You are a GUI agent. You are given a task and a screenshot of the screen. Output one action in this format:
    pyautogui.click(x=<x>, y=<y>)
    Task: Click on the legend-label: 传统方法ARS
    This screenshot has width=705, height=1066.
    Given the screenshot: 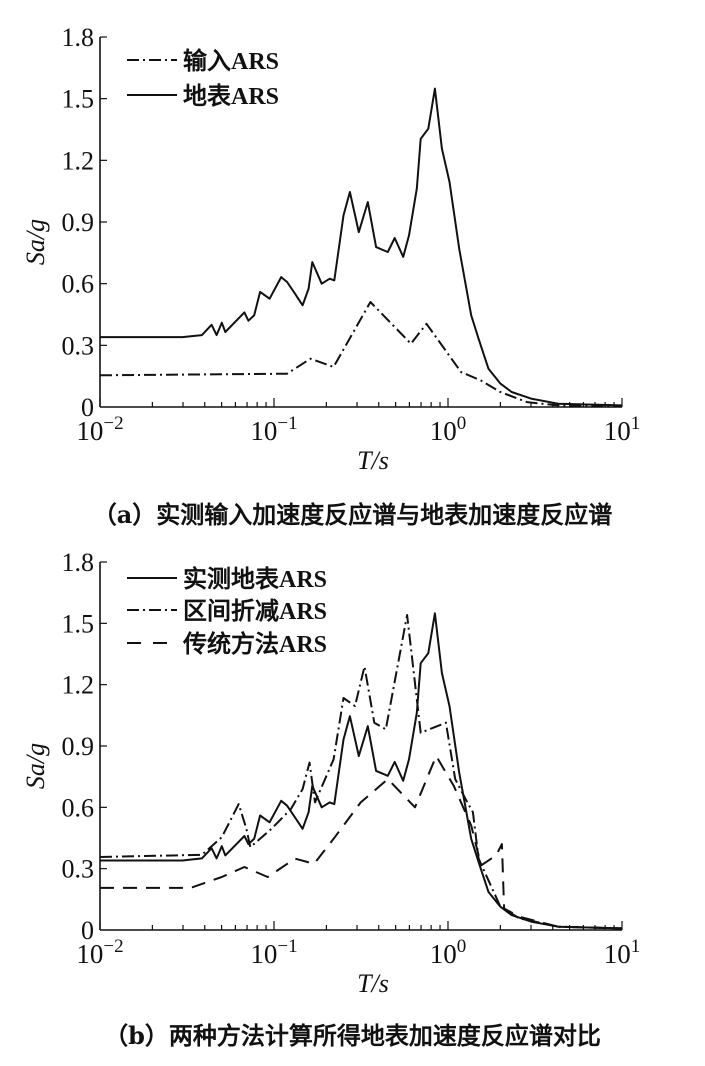 What is the action you would take?
    pyautogui.click(x=254, y=644)
    